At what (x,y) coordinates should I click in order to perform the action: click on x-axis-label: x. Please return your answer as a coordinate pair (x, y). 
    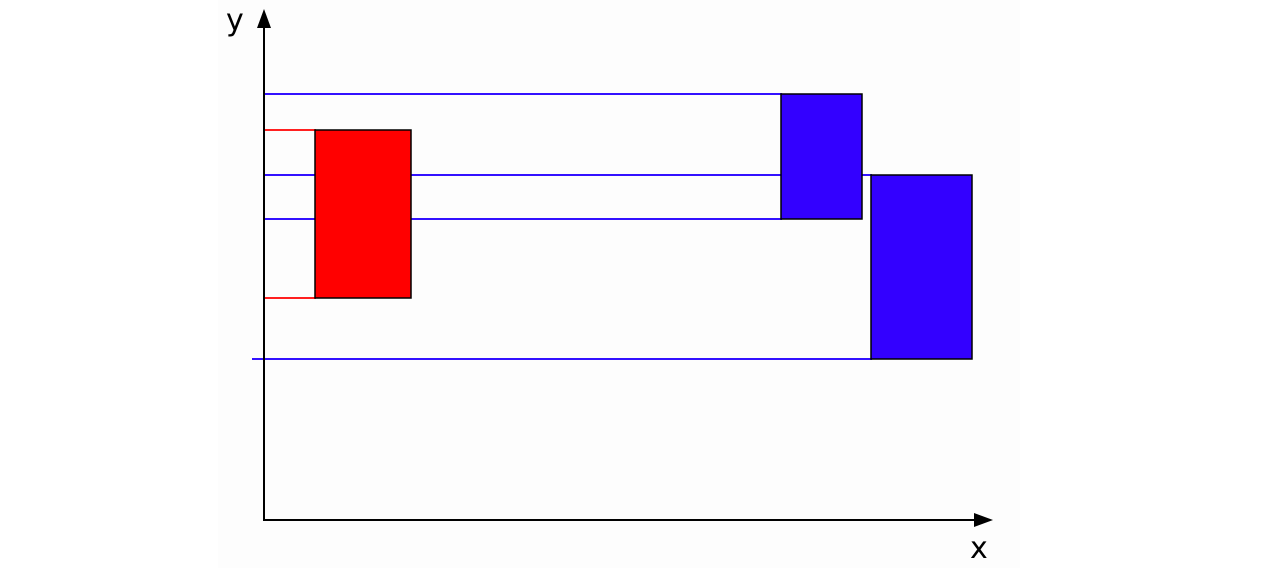
    Looking at the image, I should click on (979, 548).